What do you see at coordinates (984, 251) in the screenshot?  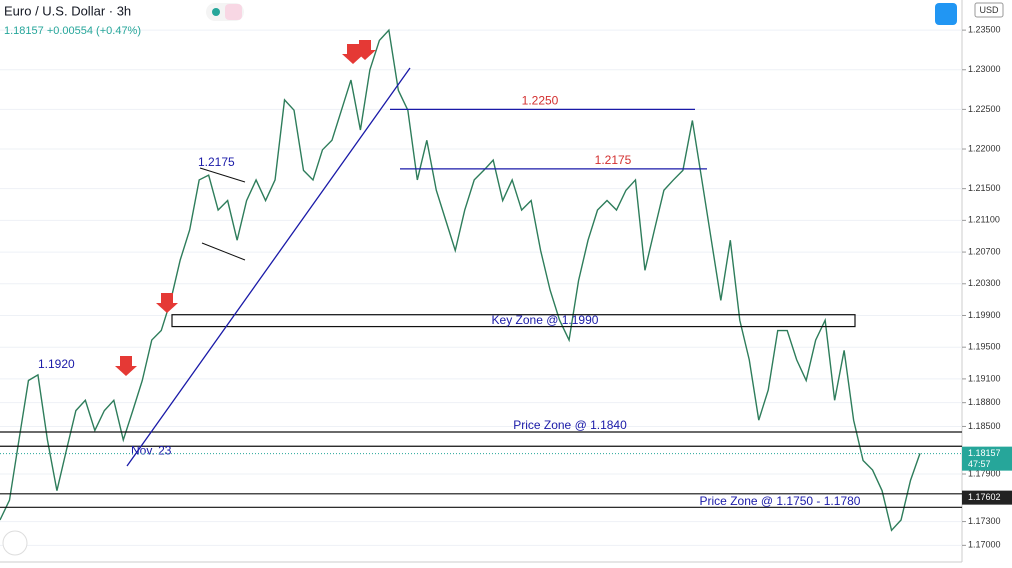 I see `y-tick-label: 1.20700` at bounding box center [984, 251].